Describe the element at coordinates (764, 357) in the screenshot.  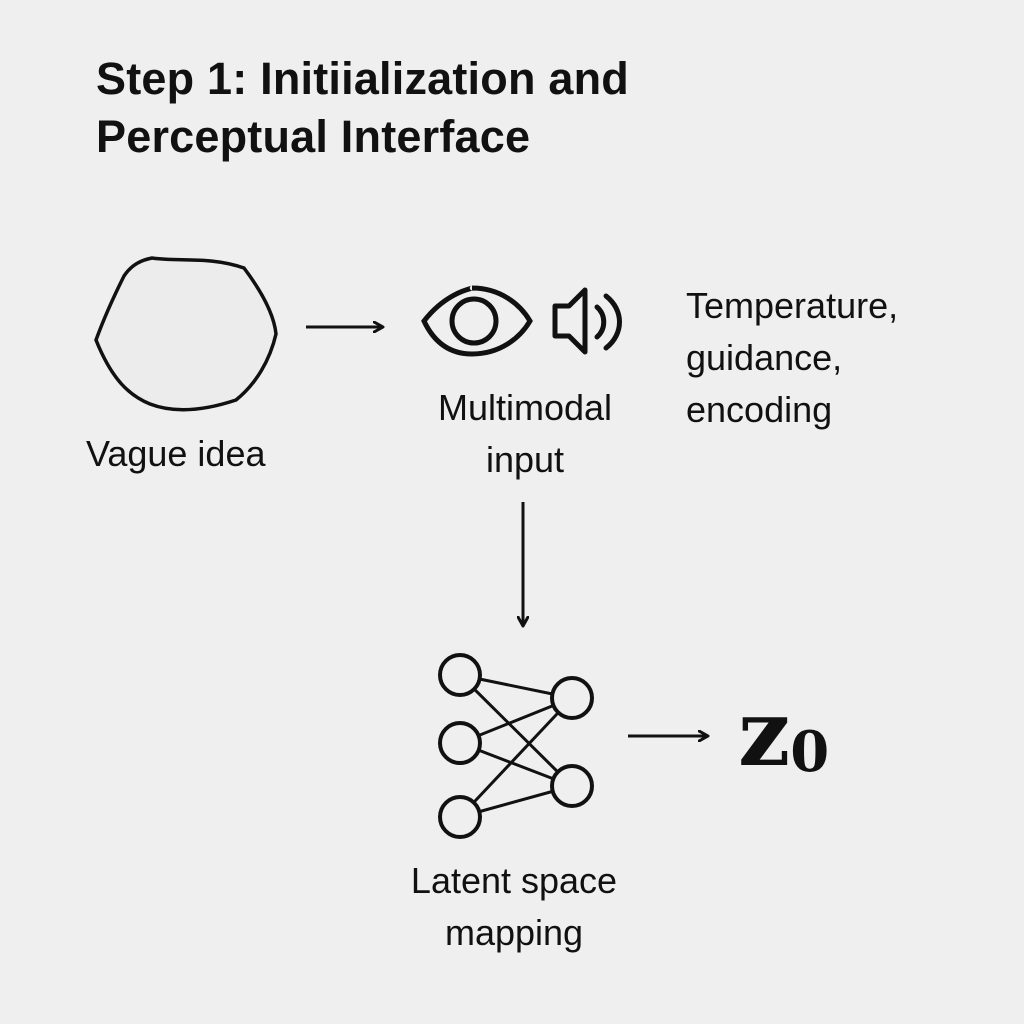
I see `param-guidance: guidance,` at that location.